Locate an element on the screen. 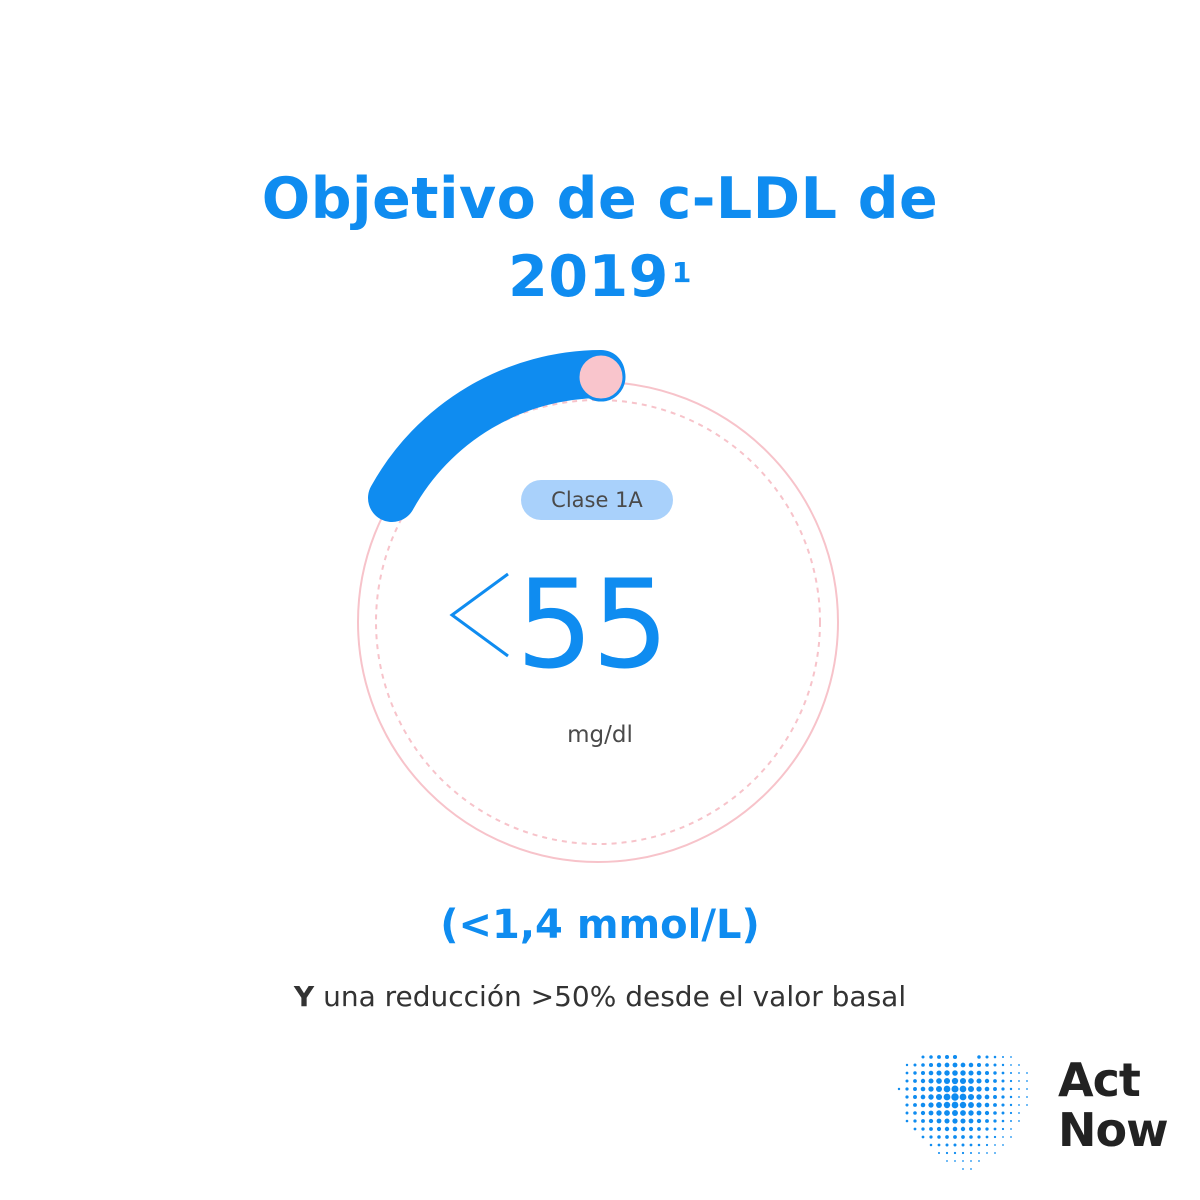 This screenshot has height=1200, width=1200. gauge-inner-dashed-ring is located at coordinates (598, 622).